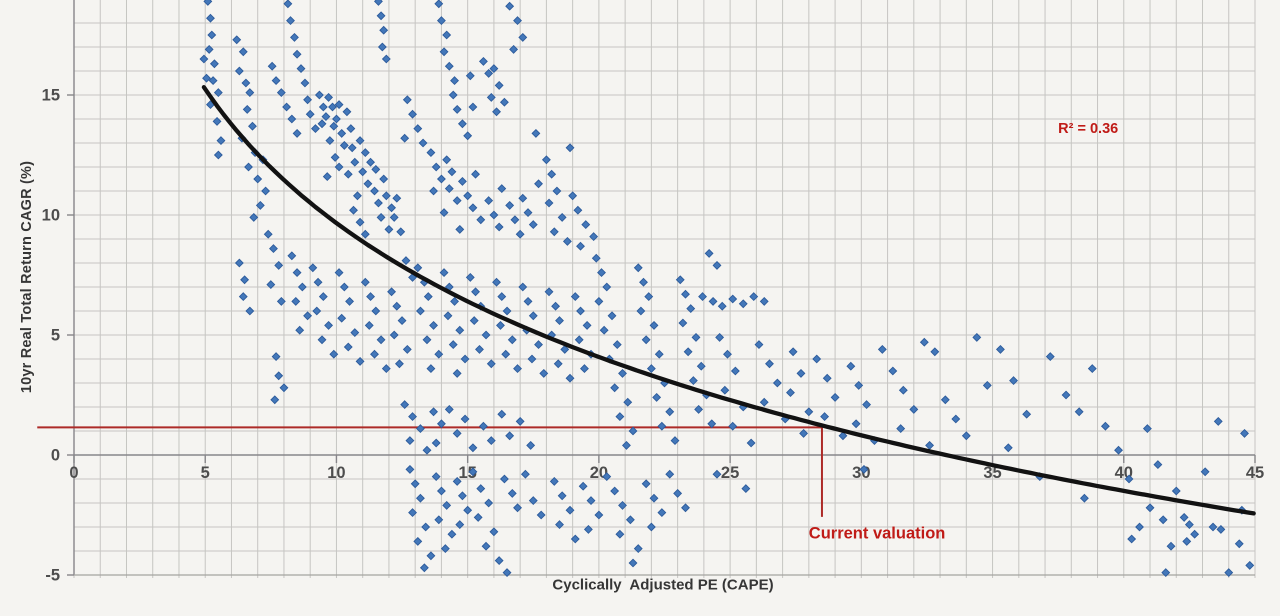 The image size is (1280, 616). I want to click on y-tick-labels: -5 0 5 10 15, so click(51, 336).